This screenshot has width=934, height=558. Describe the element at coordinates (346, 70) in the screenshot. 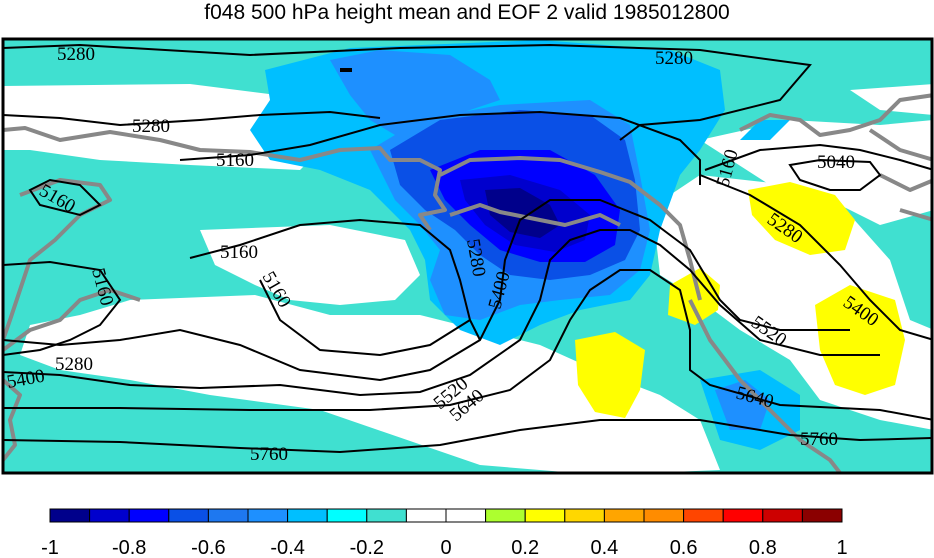

I see `min-marker` at that location.